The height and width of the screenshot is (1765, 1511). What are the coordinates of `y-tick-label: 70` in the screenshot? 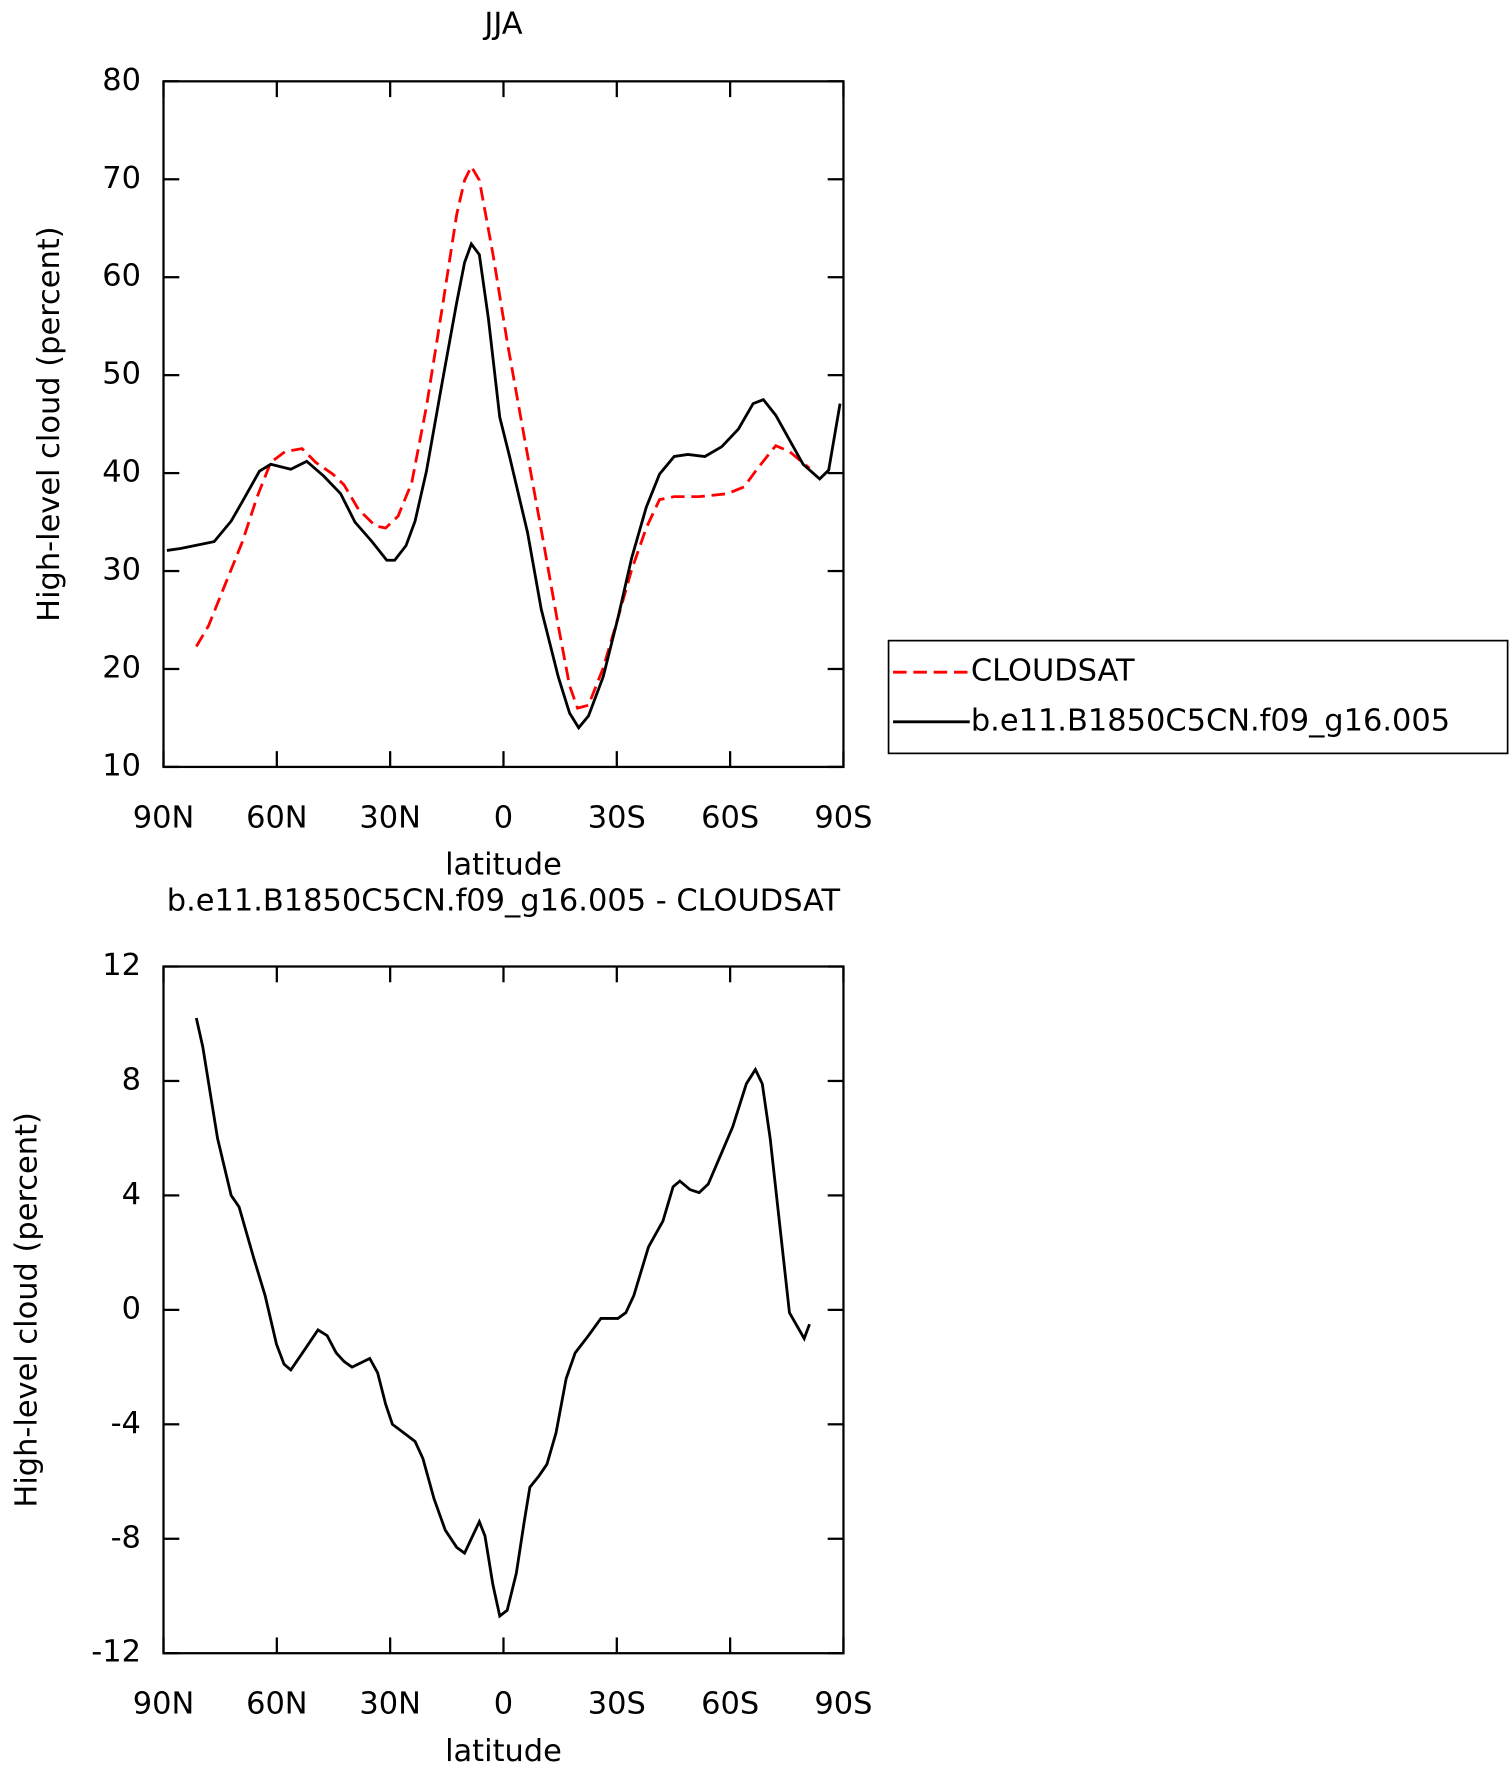 It's located at (121, 178).